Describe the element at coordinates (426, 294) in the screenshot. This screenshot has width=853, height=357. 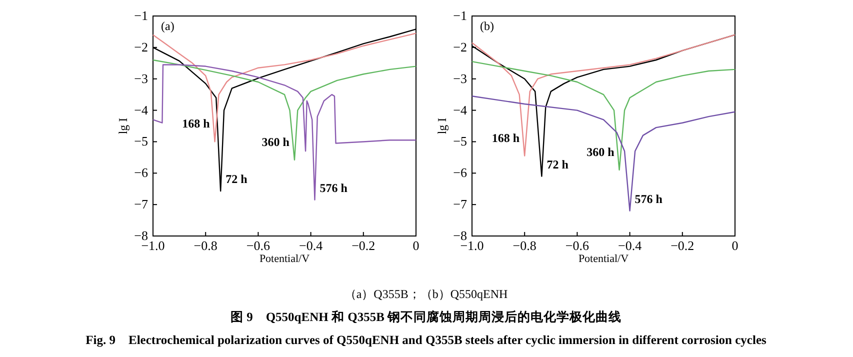
I see `text: （a）Q355B；（b）Q550qENH` at that location.